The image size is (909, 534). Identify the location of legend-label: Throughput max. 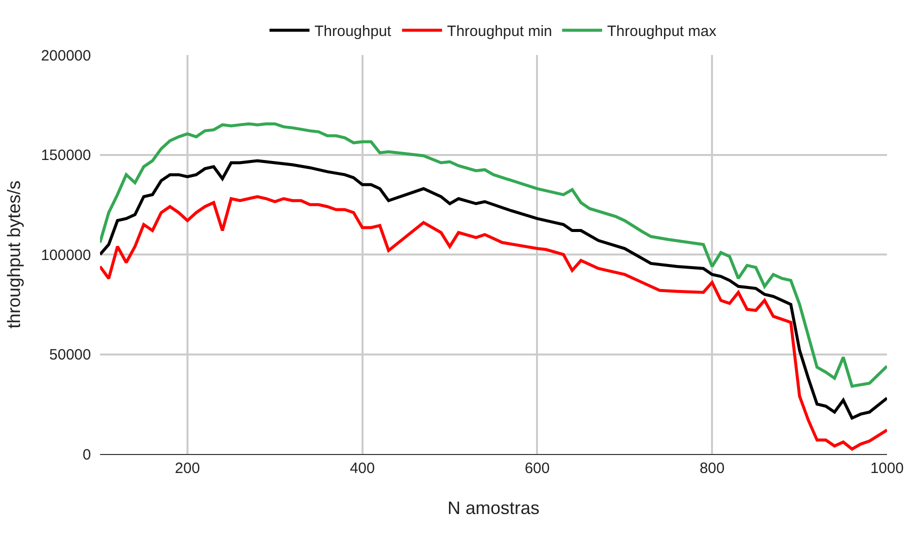
(662, 31).